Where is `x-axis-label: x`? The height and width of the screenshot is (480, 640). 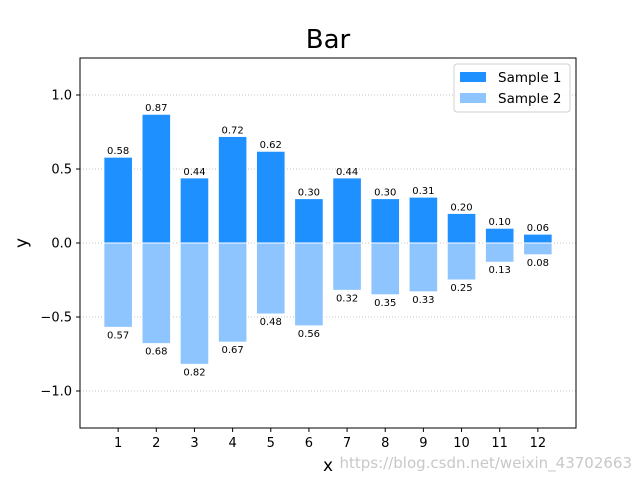 x-axis-label: x is located at coordinates (328, 466).